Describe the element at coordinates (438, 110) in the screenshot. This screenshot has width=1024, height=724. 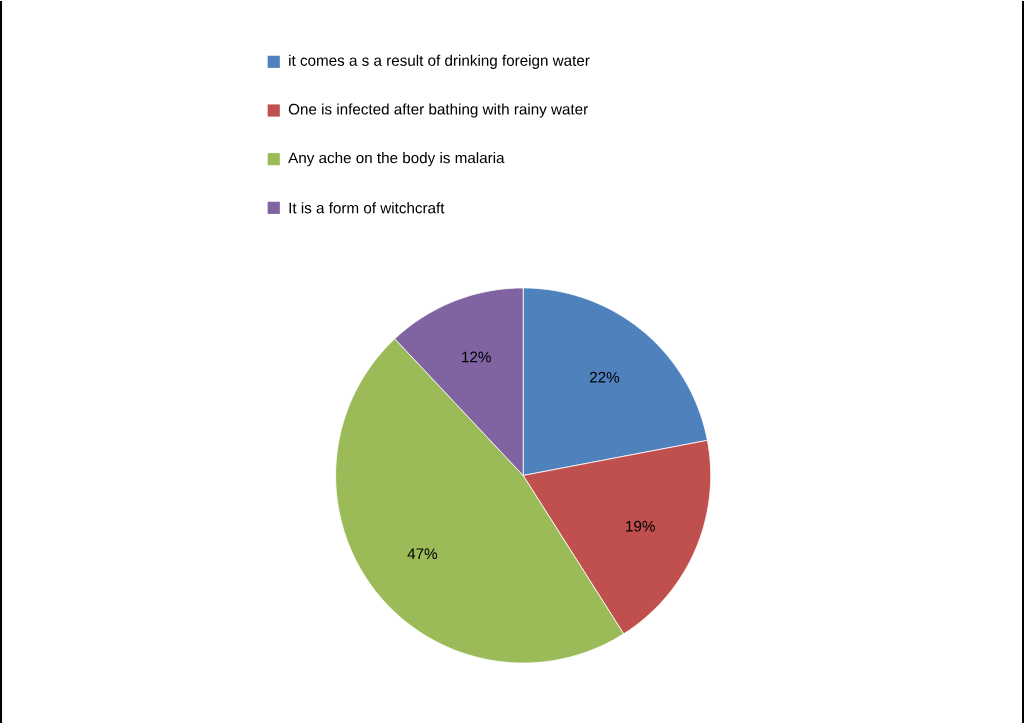
I see `legend-label: One is infected after bathing with rainy water` at that location.